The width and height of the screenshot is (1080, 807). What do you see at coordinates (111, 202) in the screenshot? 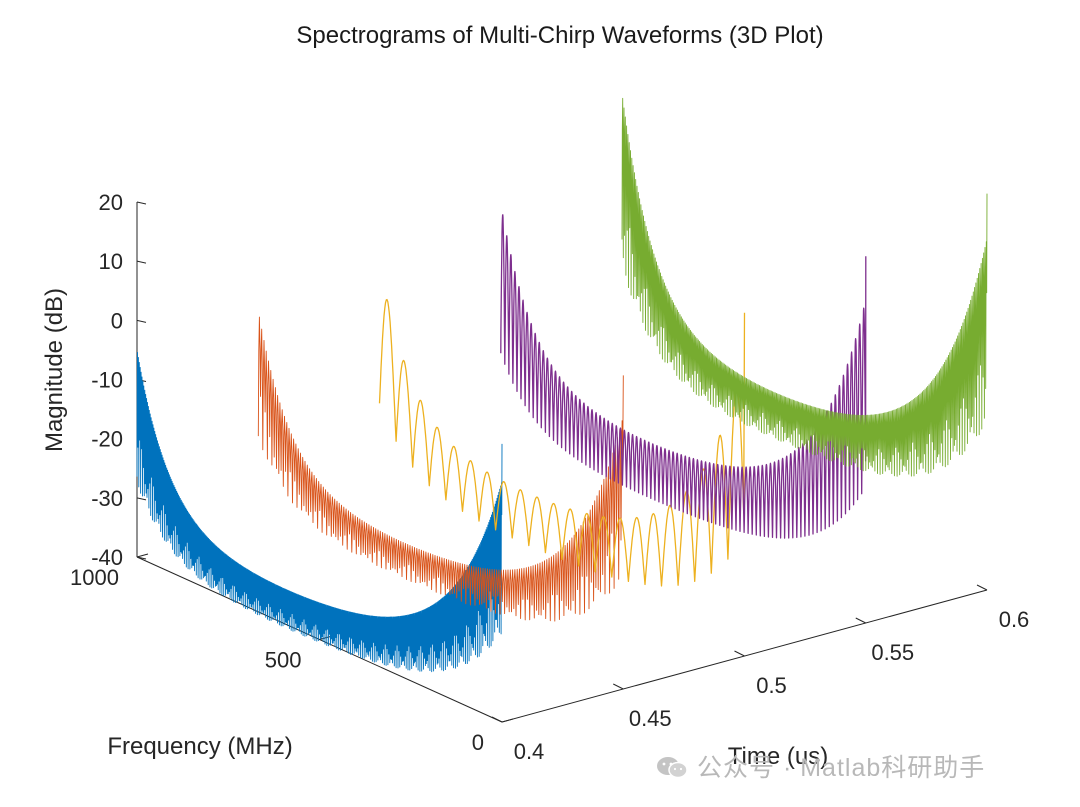
I see `magnitude-tick-label: 20` at bounding box center [111, 202].